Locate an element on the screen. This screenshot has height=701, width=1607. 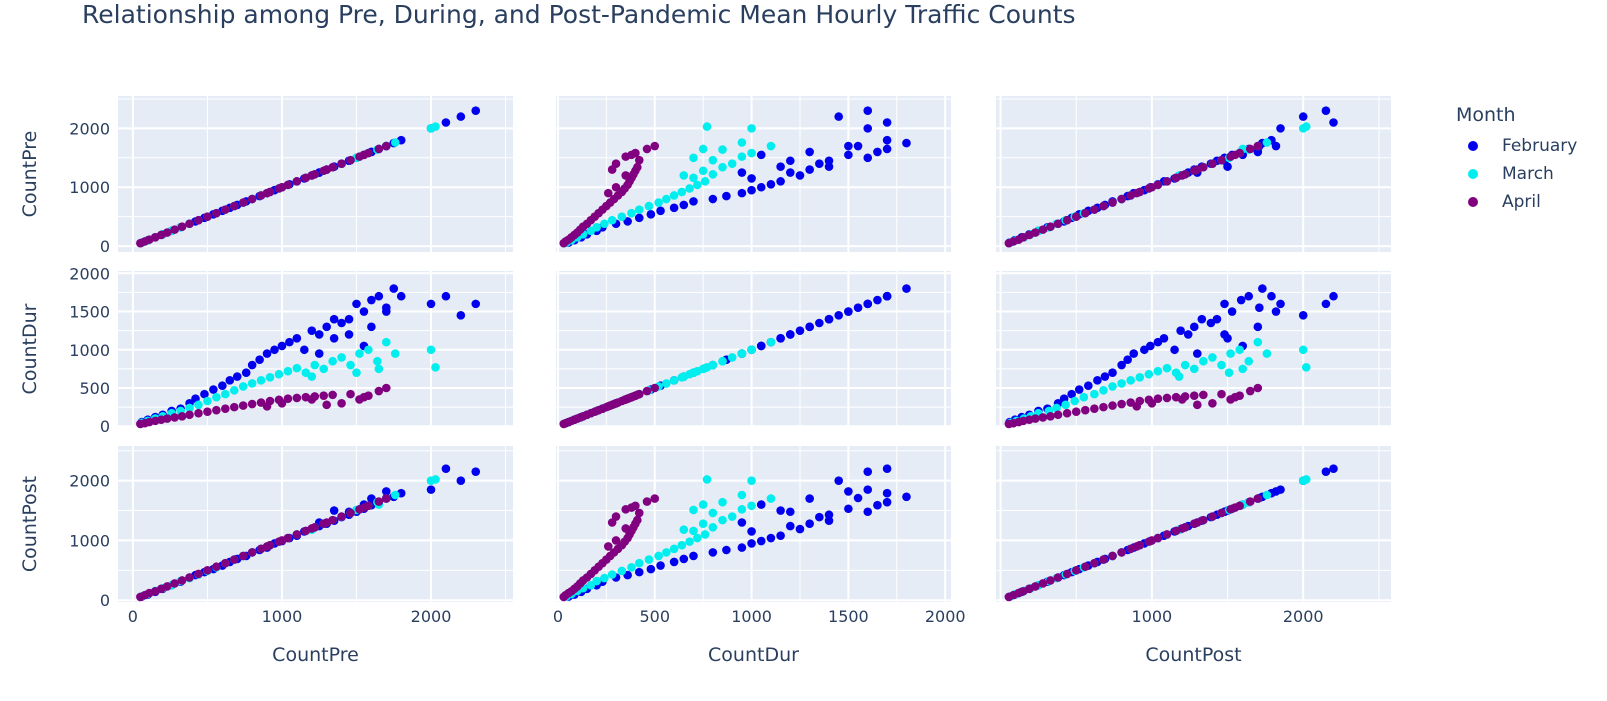
legend-item-march: March is located at coordinates (1516, 174).